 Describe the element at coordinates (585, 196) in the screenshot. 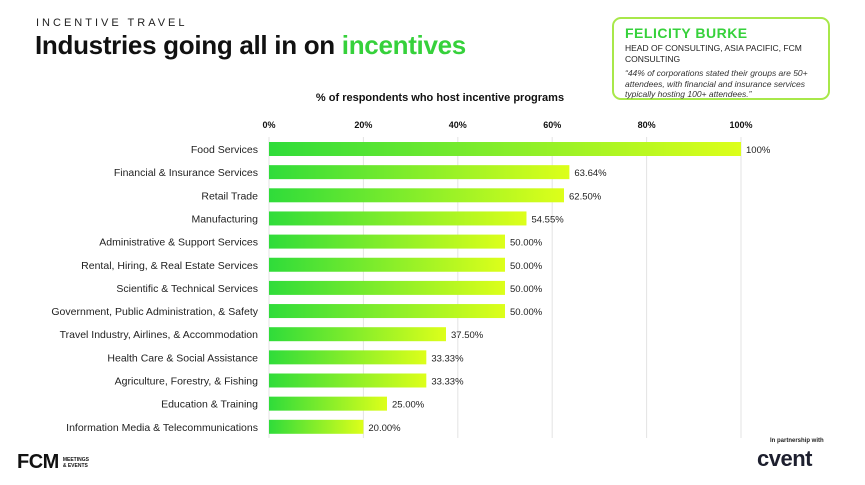

I see `data-label: 62.50%` at that location.